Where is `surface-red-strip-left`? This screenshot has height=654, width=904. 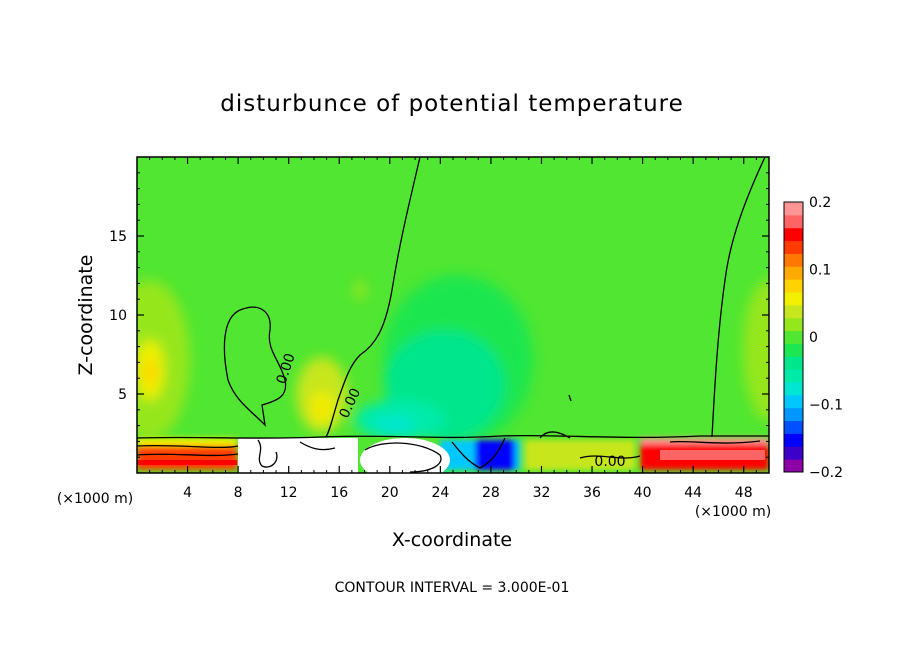 surface-red-strip-left is located at coordinates (187, 462).